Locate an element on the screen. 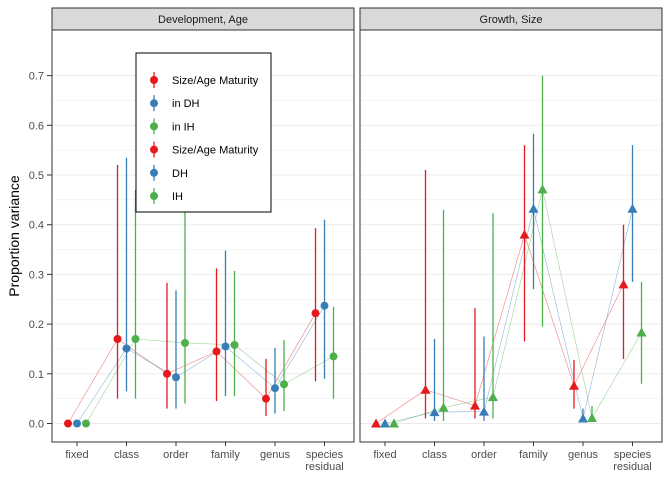 This screenshot has height=485, width=672. y-tick-label: 0.3 is located at coordinates (36, 275).